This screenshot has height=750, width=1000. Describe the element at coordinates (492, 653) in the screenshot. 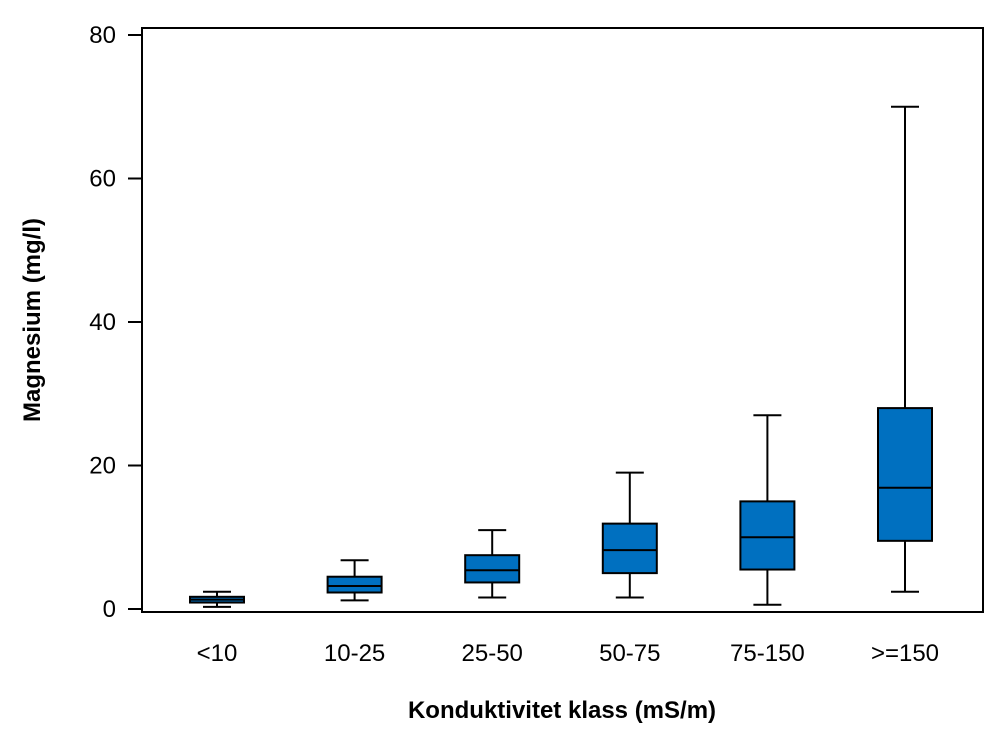

I see `x-tick-label: 25-50` at that location.